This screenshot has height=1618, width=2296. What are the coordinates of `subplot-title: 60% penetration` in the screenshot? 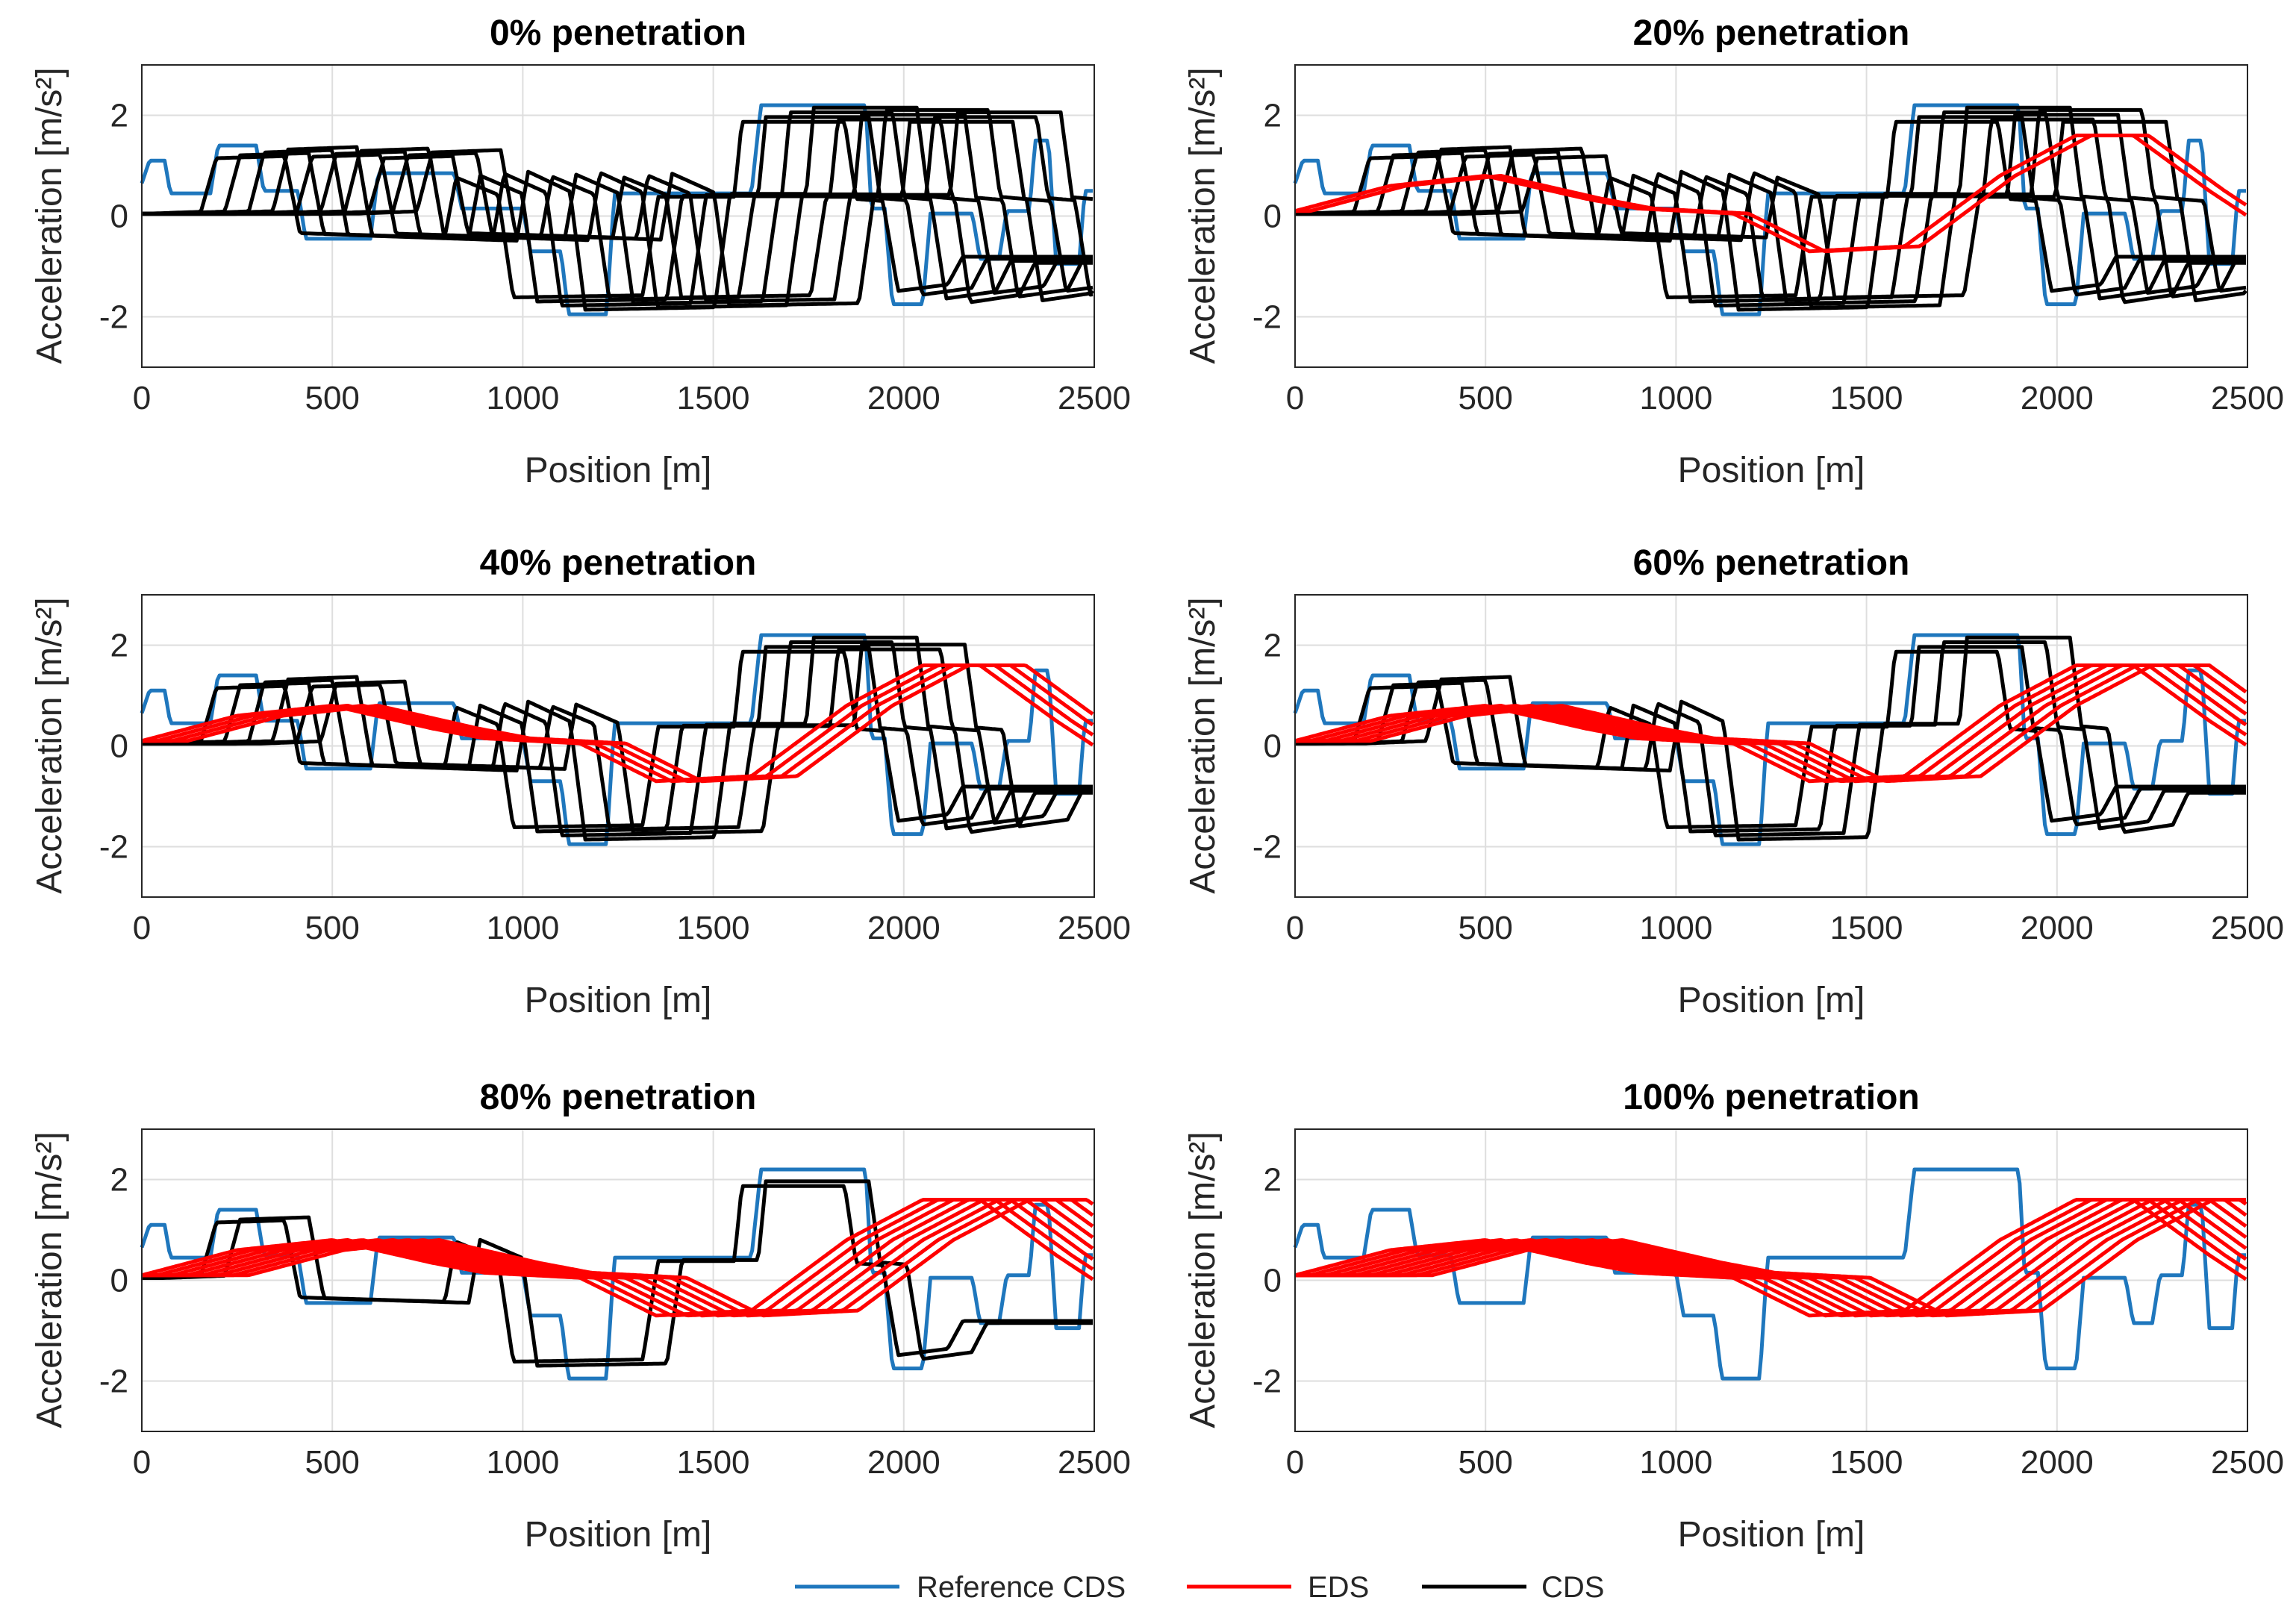 It's located at (1771, 563).